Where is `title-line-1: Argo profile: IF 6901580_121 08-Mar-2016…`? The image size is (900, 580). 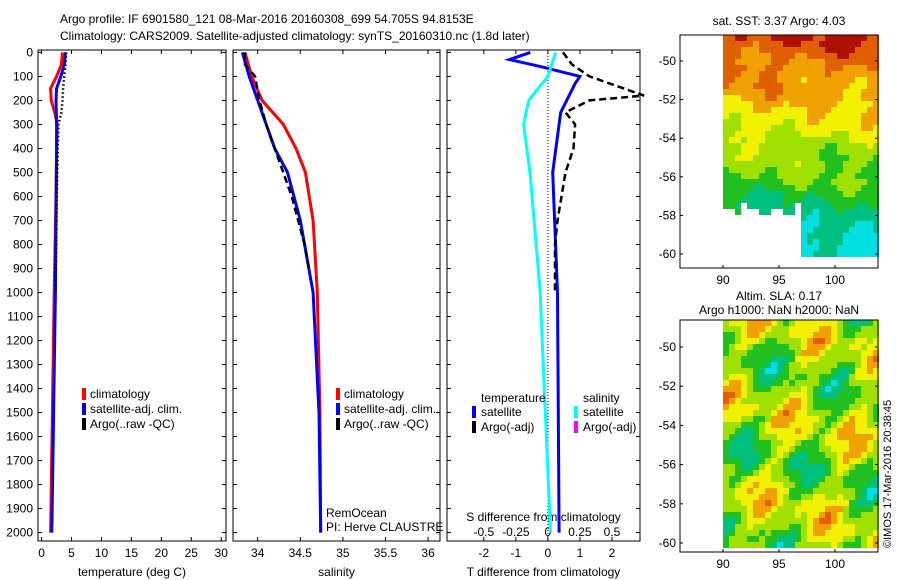
title-line-1: Argo profile: IF 6901580_121 08-Mar-2016… is located at coordinates (267, 19).